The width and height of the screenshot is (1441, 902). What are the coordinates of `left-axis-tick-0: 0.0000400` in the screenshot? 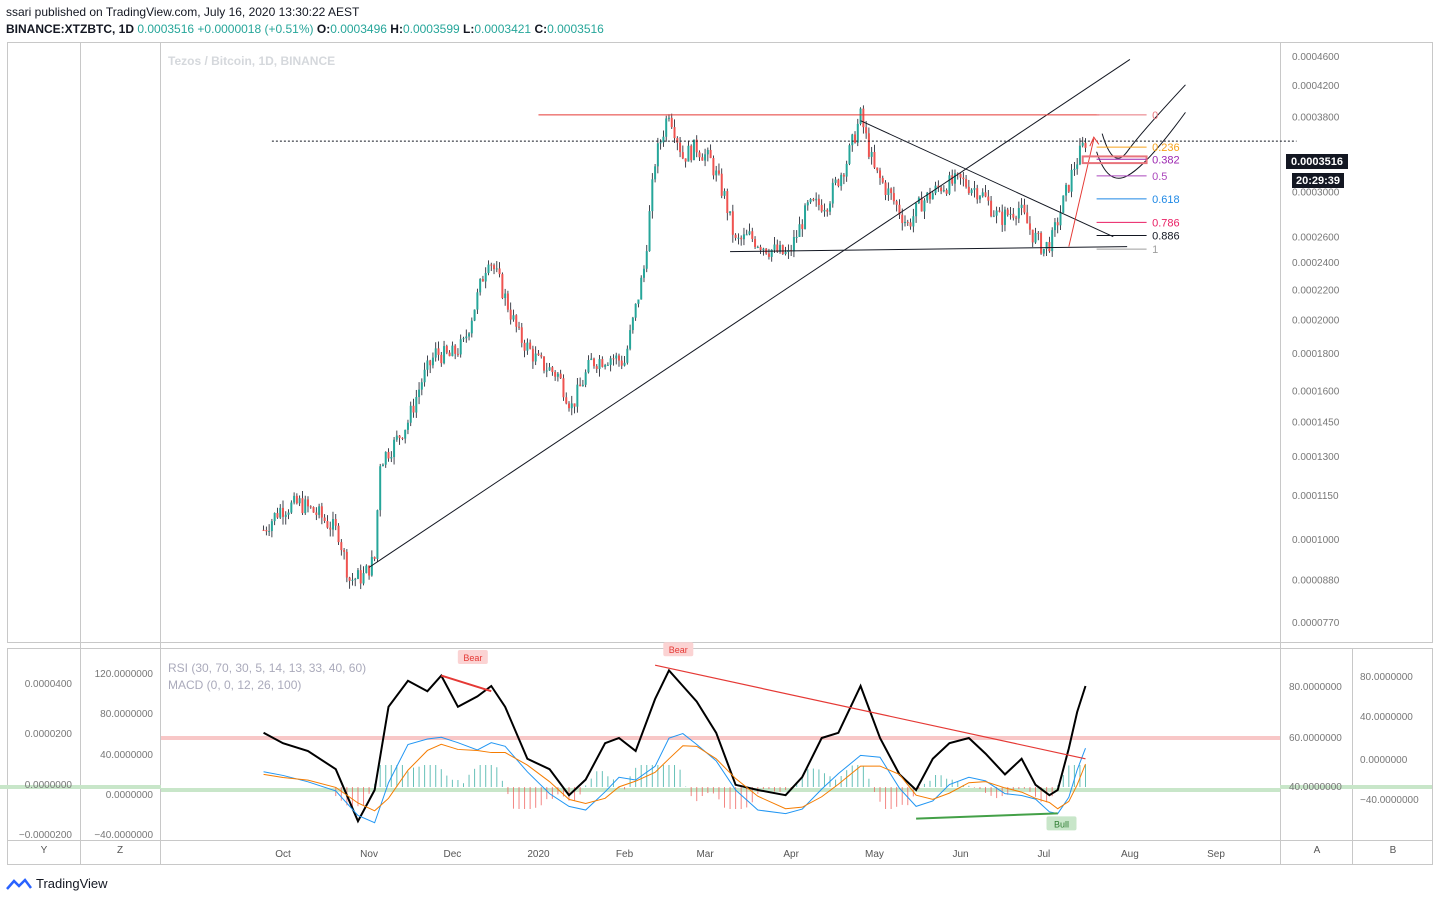 It's located at (49, 684).